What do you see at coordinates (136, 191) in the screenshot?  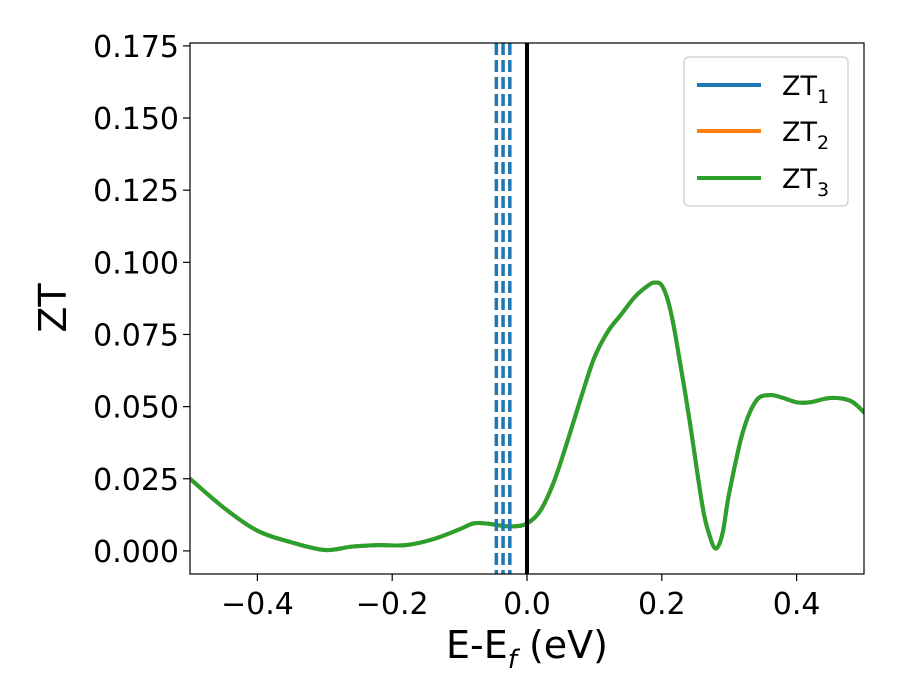 I see `y-tick-label: 0.125` at bounding box center [136, 191].